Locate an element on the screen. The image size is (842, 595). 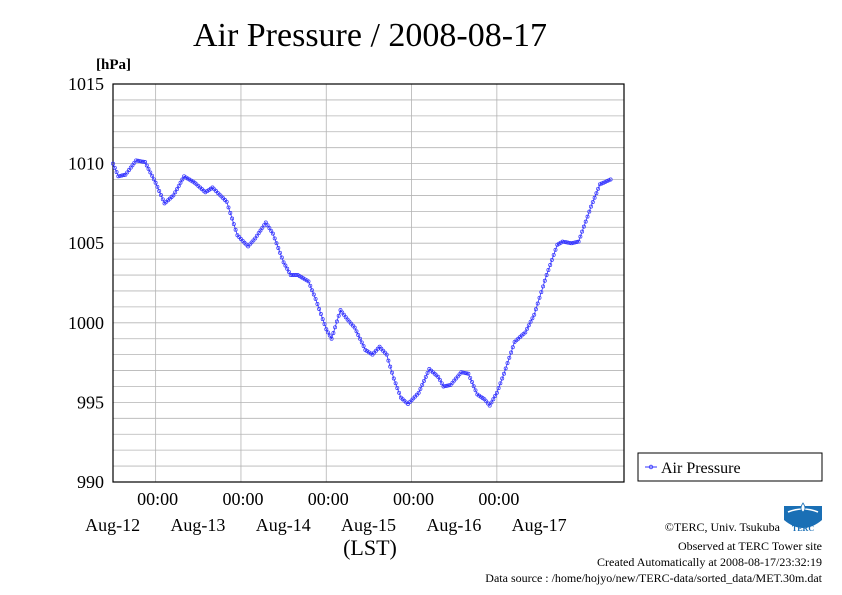
x-axis-title: (LST) is located at coordinates (370, 547).